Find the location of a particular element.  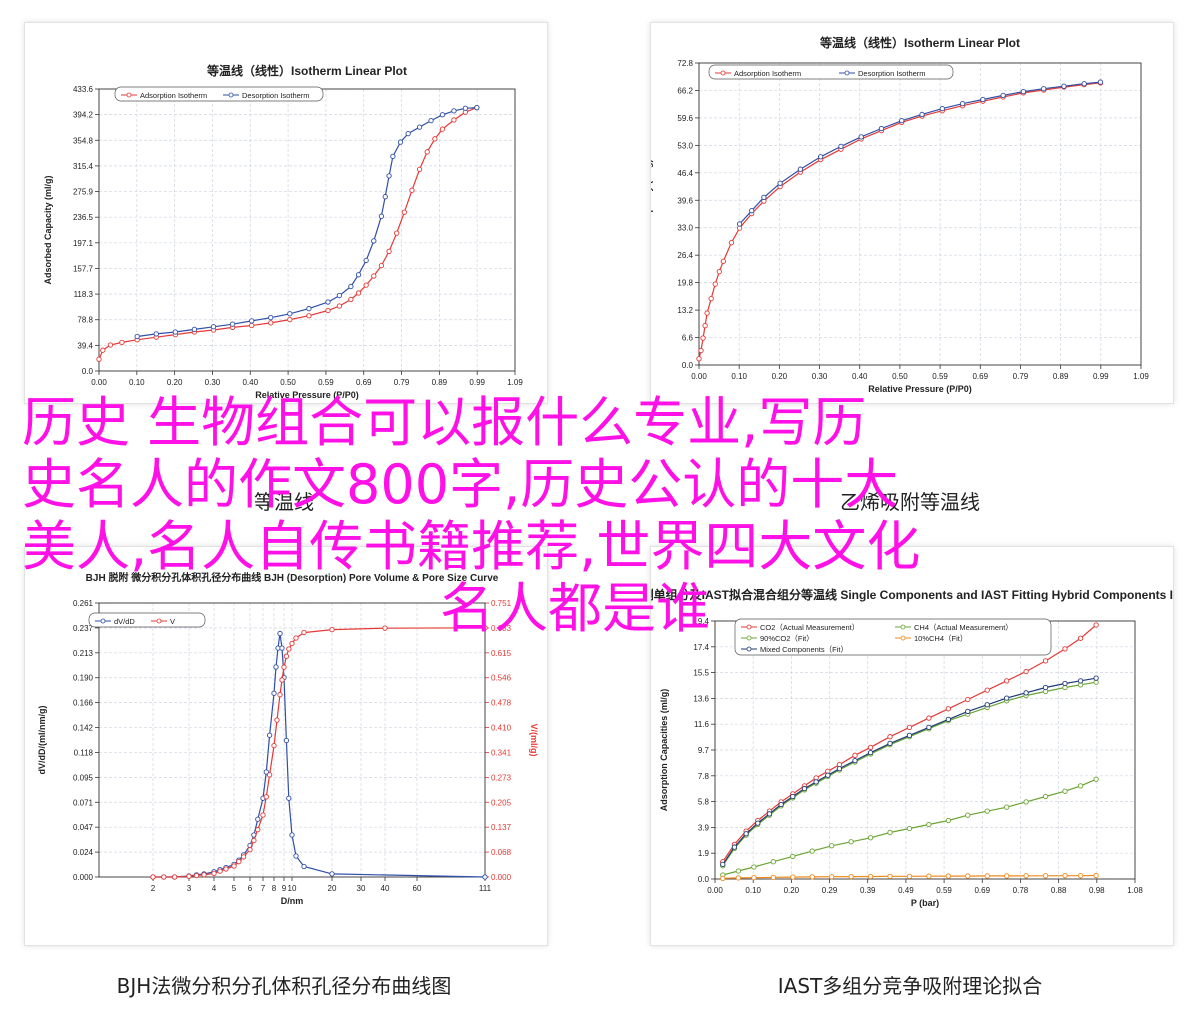

y-right-tick-label: 0.137 is located at coordinates (501, 827).